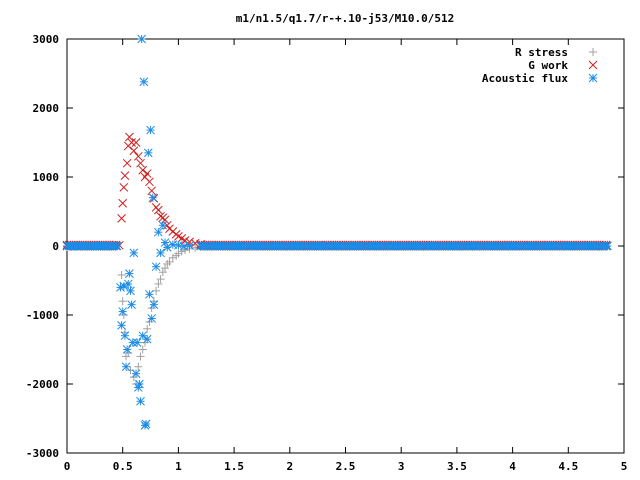 The height and width of the screenshot is (480, 640). What do you see at coordinates (178, 466) in the screenshot?
I see `x-tick-label: 1` at bounding box center [178, 466].